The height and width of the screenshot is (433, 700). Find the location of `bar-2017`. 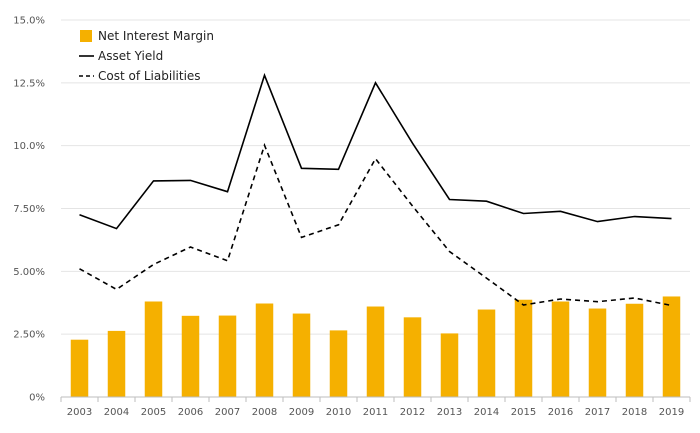

bar-2017 is located at coordinates (597, 352).